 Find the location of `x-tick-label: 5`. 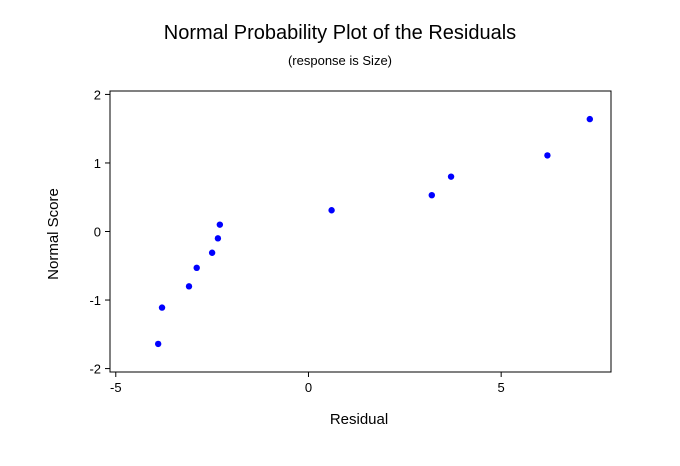

x-tick-label: 5 is located at coordinates (501, 387).